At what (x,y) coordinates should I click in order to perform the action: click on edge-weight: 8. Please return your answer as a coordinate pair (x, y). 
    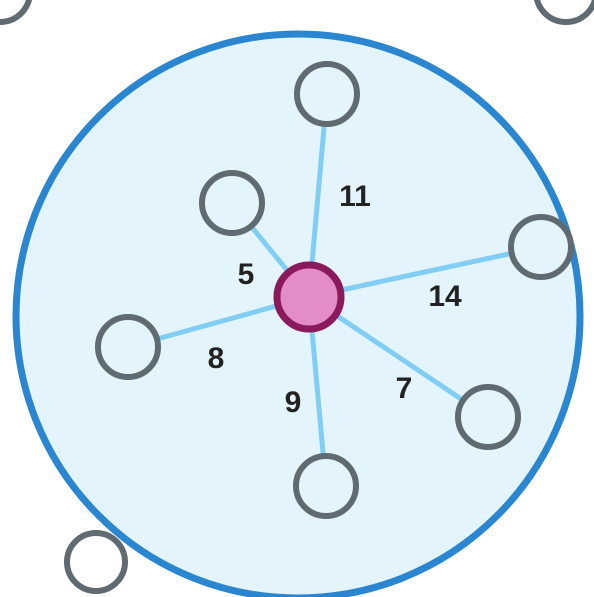
    Looking at the image, I should click on (216, 358).